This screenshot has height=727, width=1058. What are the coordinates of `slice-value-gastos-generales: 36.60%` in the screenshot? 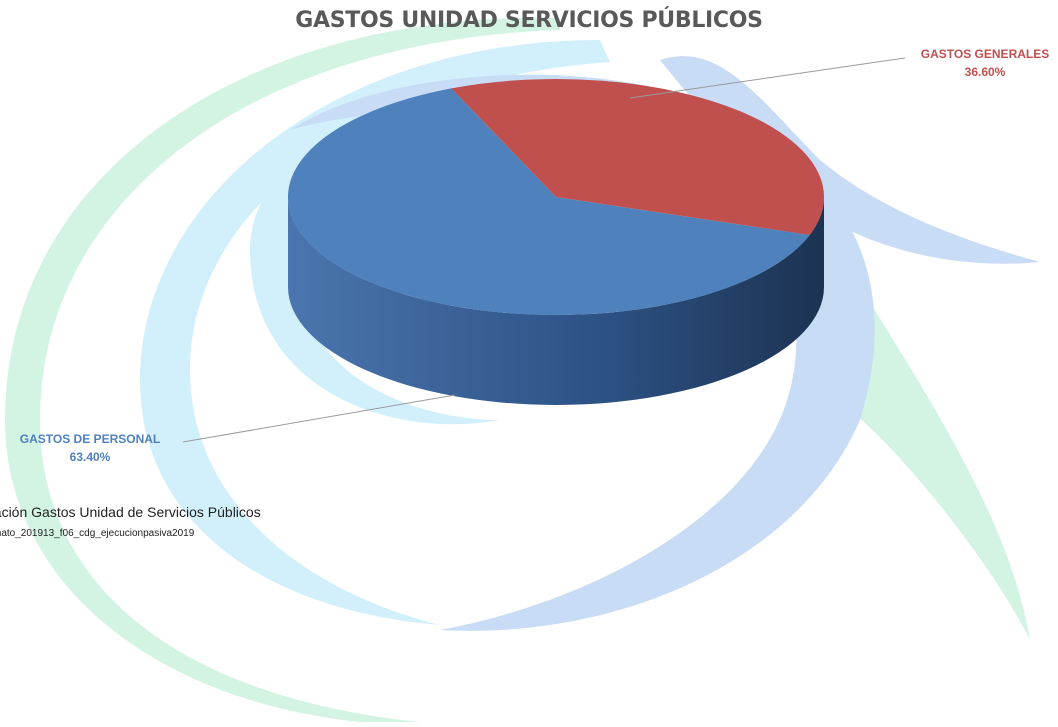 It's located at (985, 72).